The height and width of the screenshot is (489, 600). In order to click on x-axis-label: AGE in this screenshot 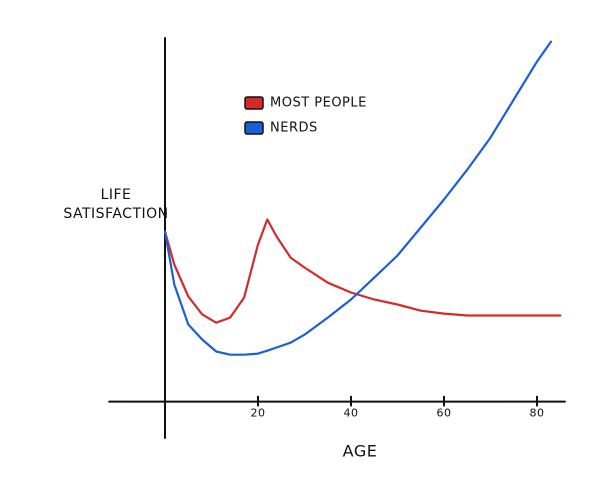, I will do `click(360, 451)`.